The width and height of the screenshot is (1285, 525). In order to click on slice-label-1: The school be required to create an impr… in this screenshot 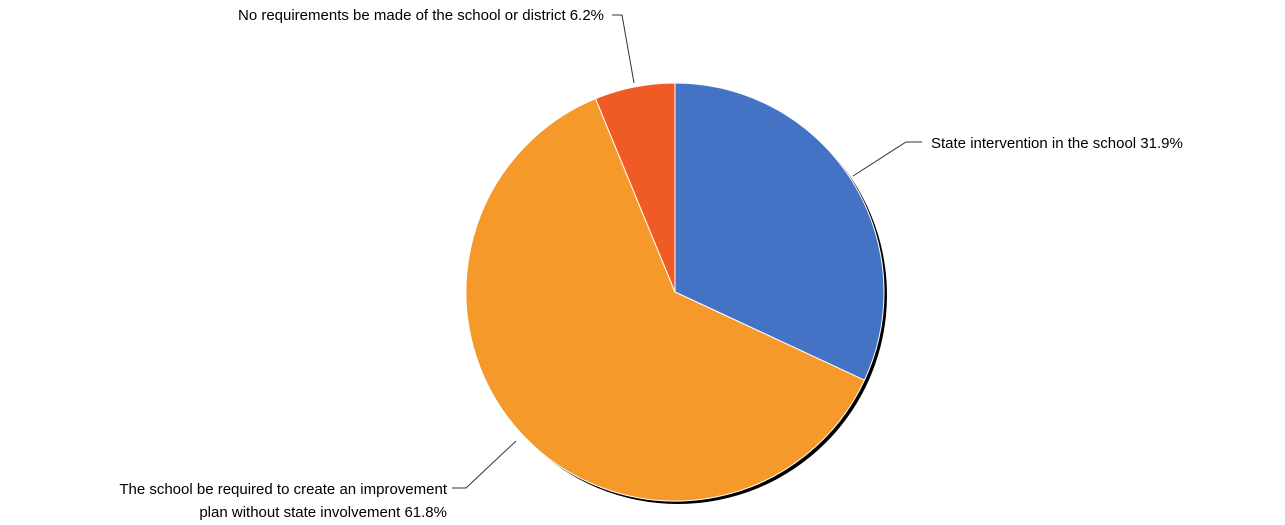, I will do `click(283, 501)`.